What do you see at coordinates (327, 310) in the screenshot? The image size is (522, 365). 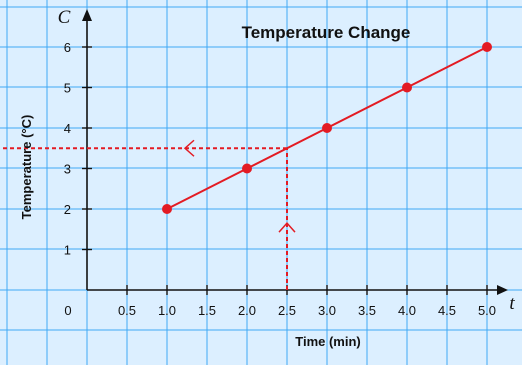 I see `x-tick-label: 3.0` at bounding box center [327, 310].